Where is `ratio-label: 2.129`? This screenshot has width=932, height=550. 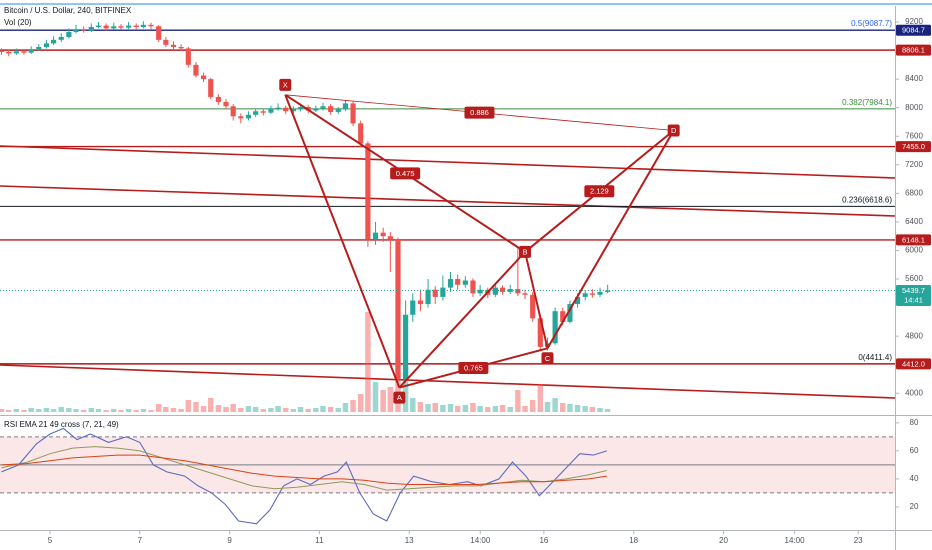
ratio-label: 2.129 is located at coordinates (599, 191).